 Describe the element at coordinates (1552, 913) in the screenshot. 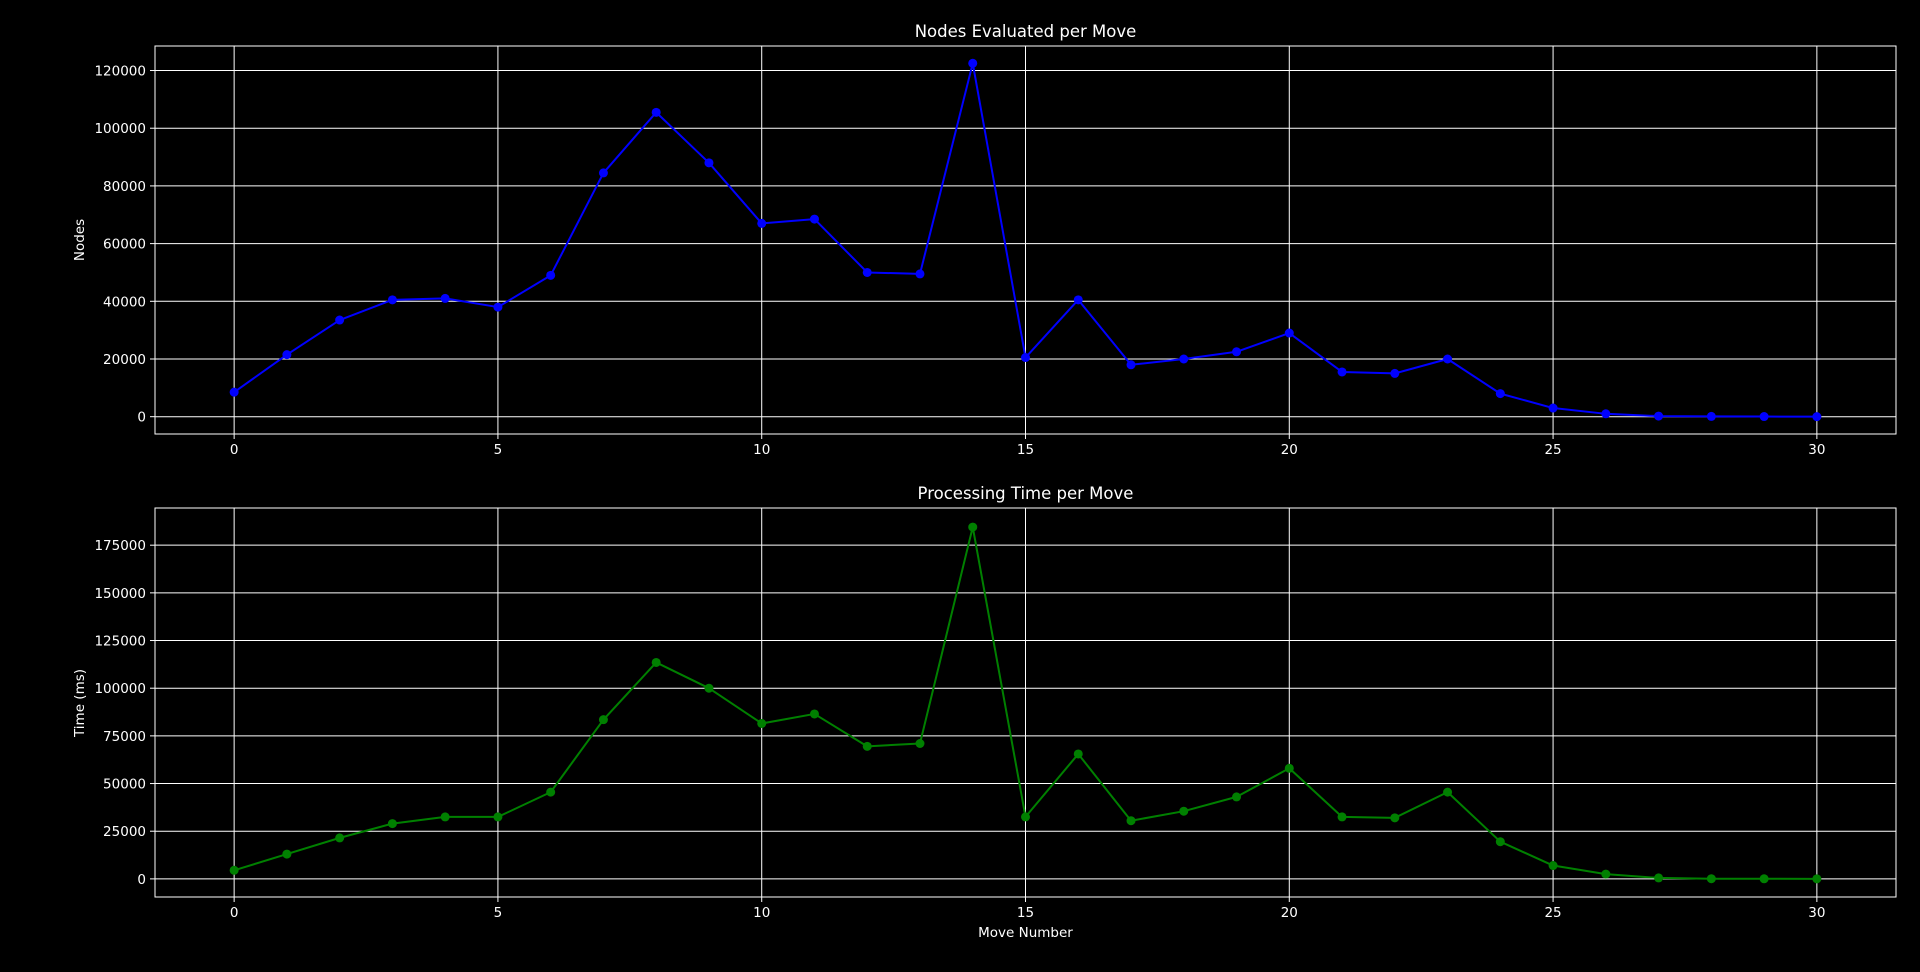

I see `time-x-tick-label: 25` at that location.